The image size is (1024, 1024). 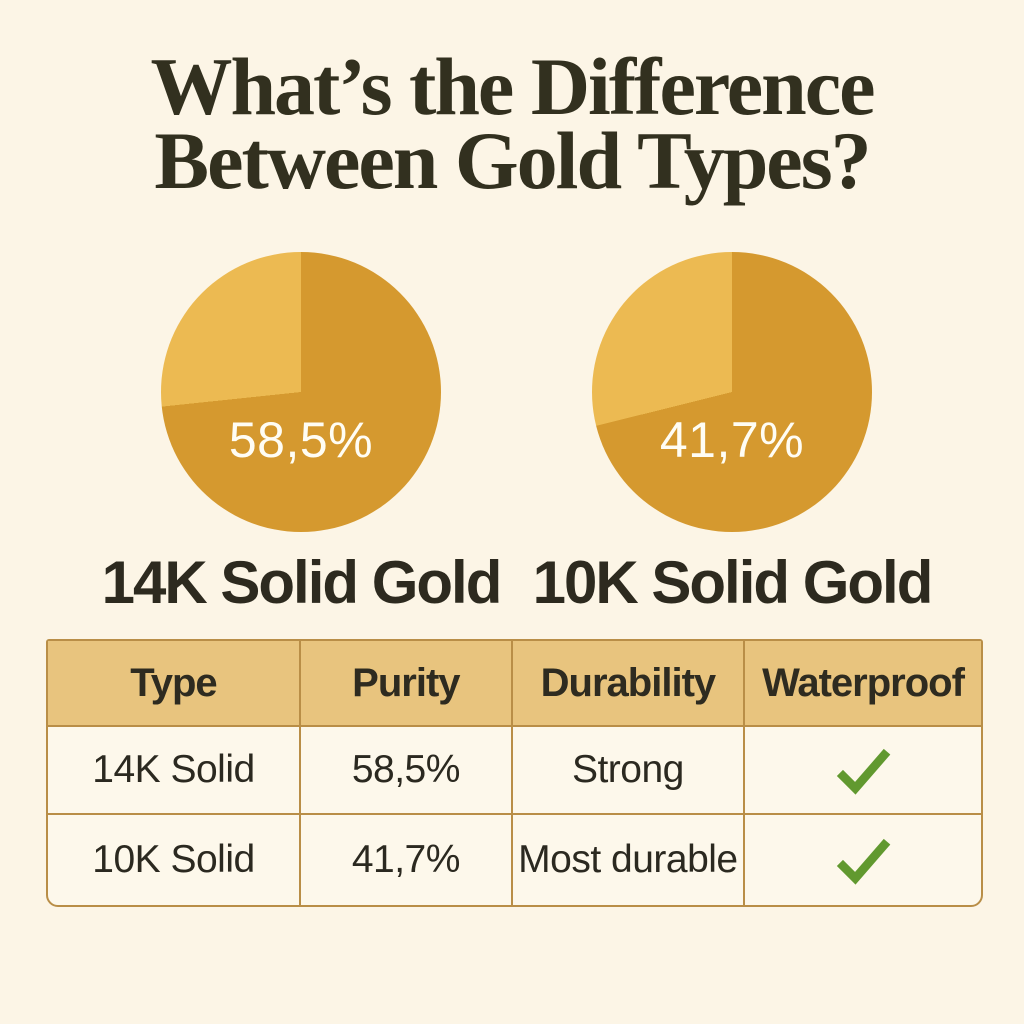 I want to click on pie-group-14k: 58,5% 14K Solid Gold, so click(x=302, y=434).